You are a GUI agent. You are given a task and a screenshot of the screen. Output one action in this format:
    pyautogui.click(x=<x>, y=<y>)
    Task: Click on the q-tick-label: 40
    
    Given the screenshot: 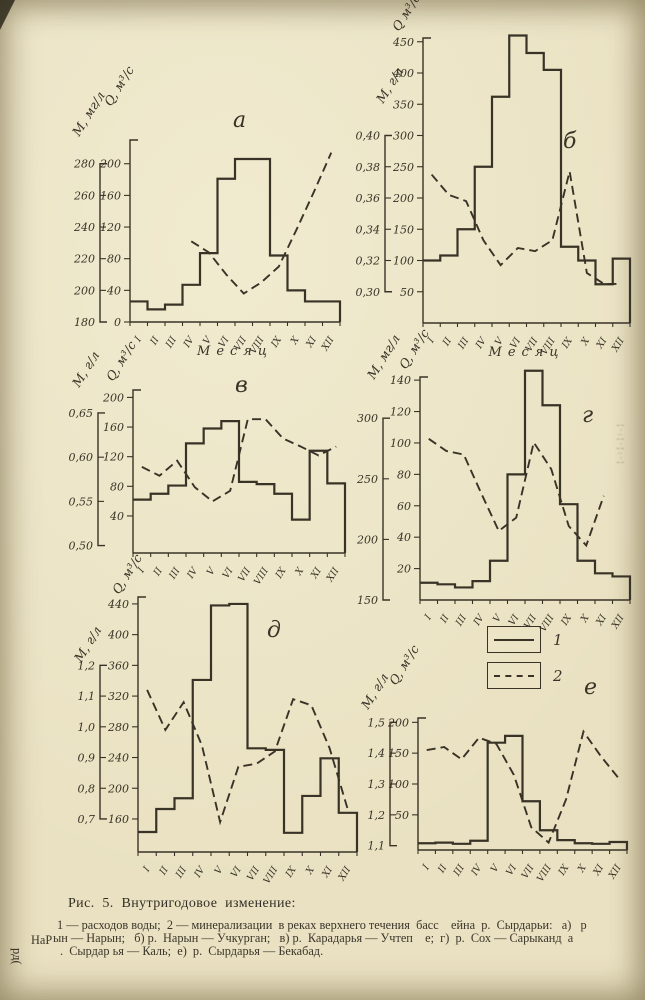 What is the action you would take?
    pyautogui.click(x=113, y=290)
    